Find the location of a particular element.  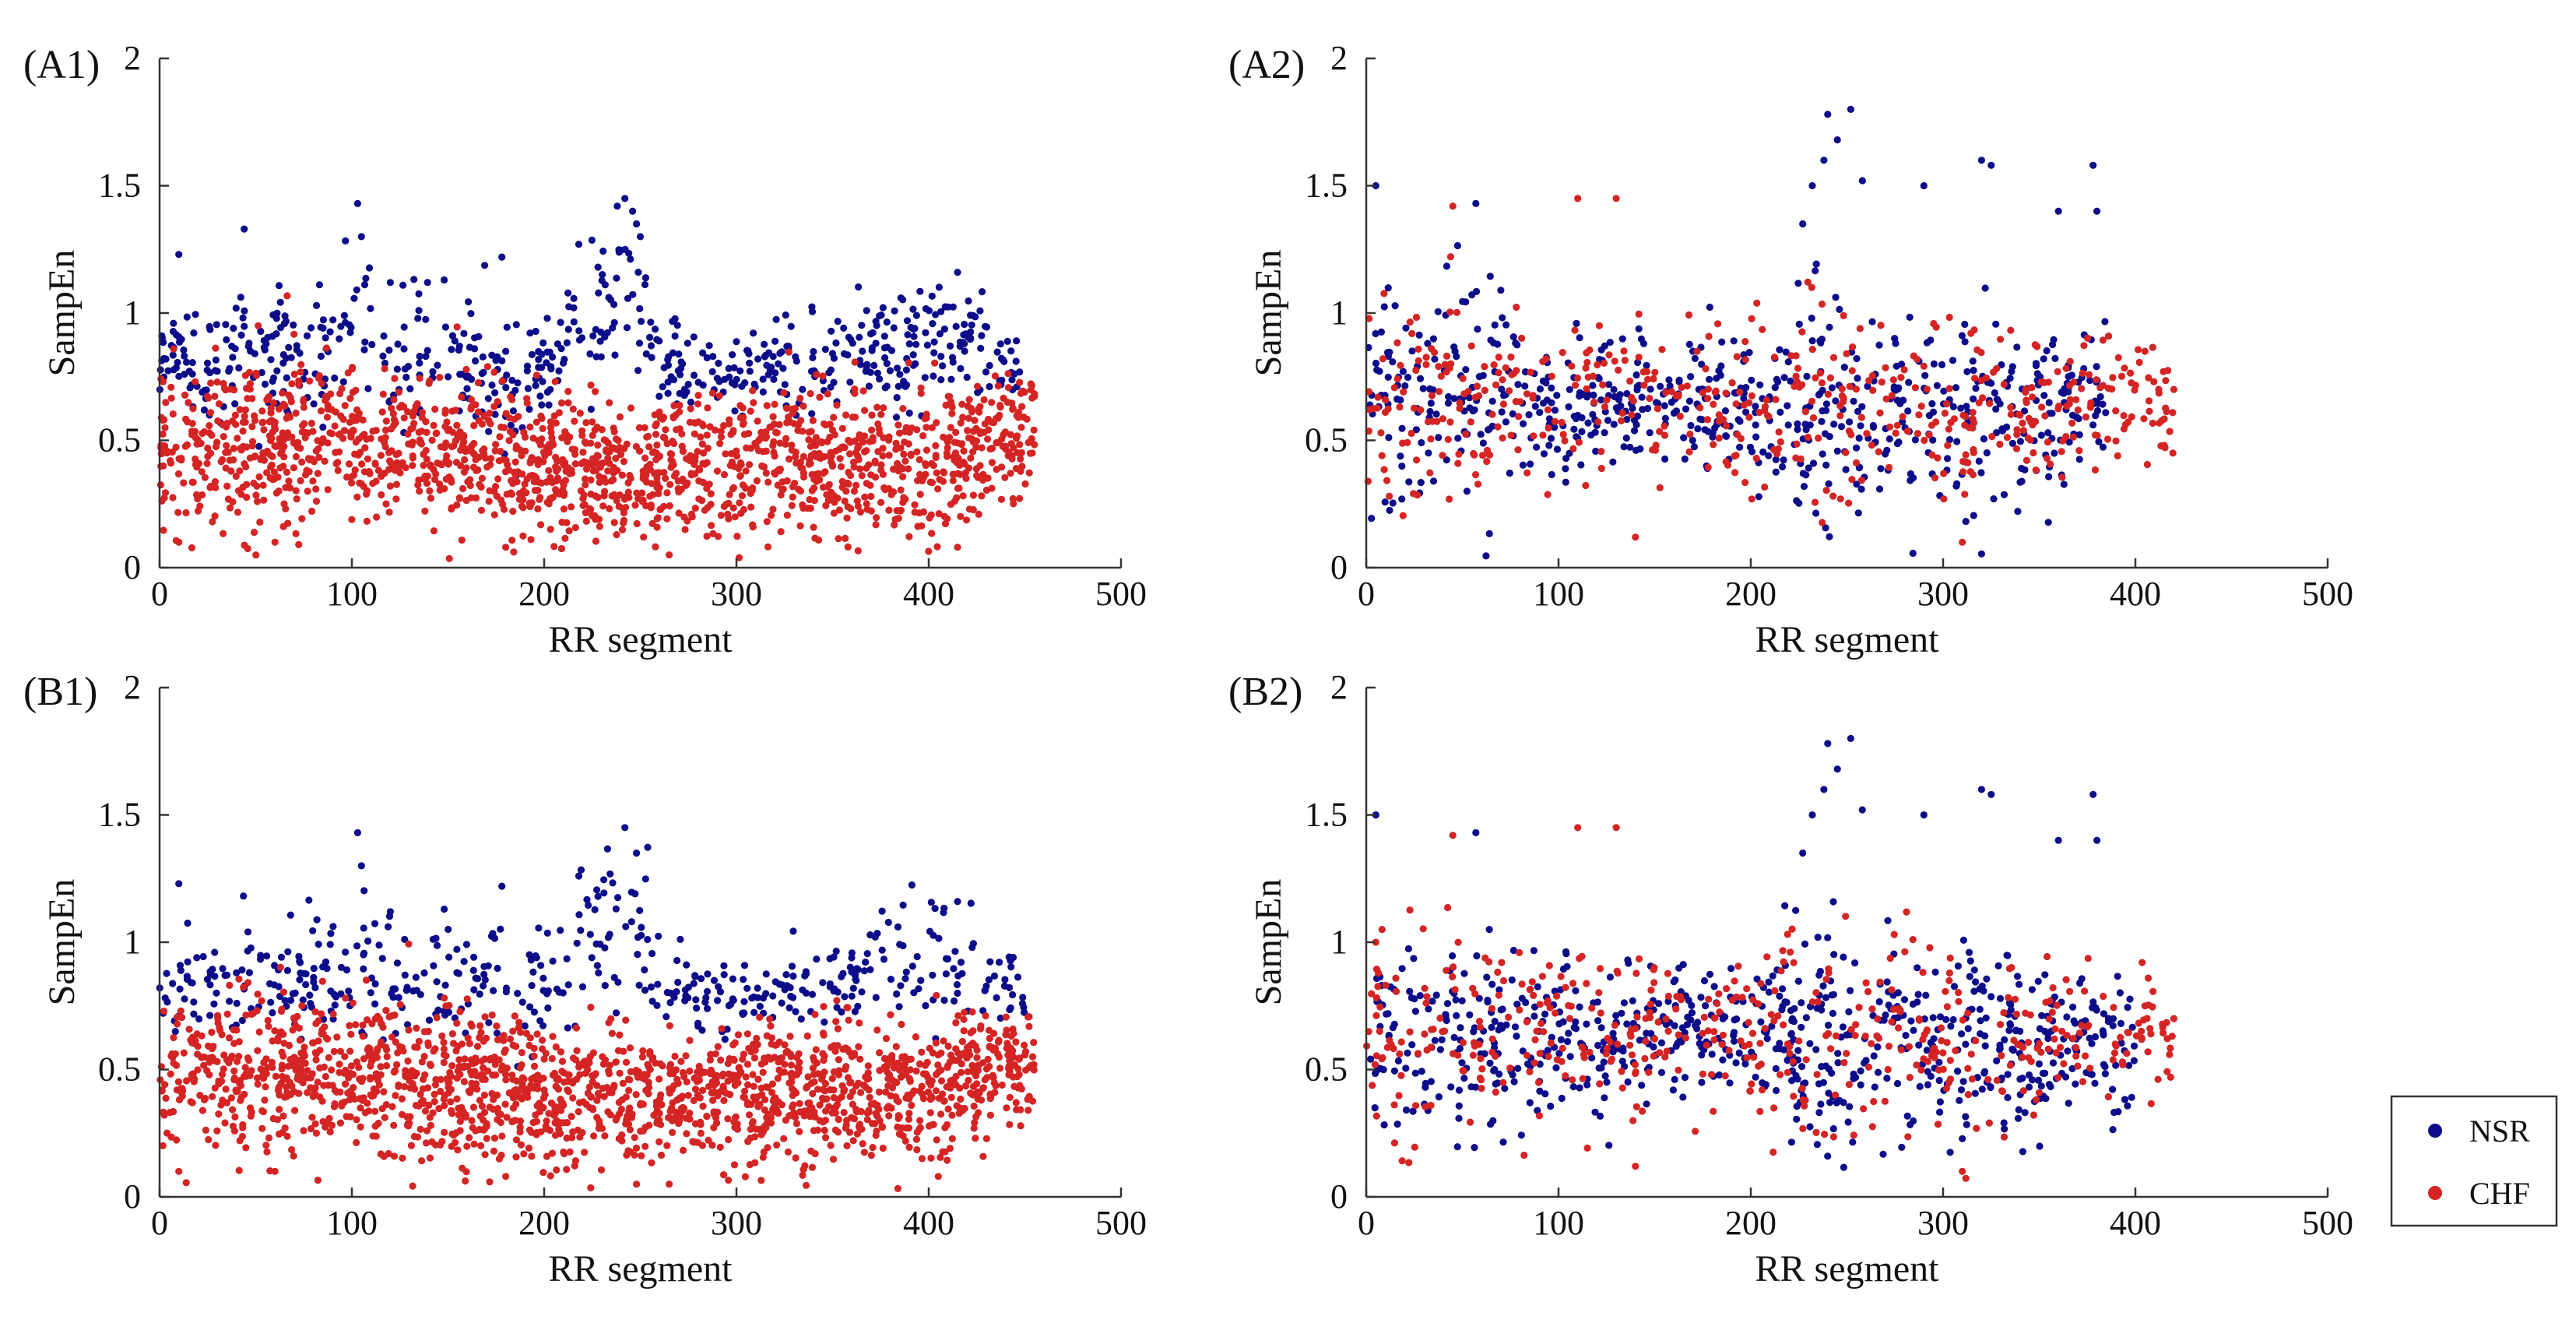

x-tick-label: 200 is located at coordinates (544, 594).